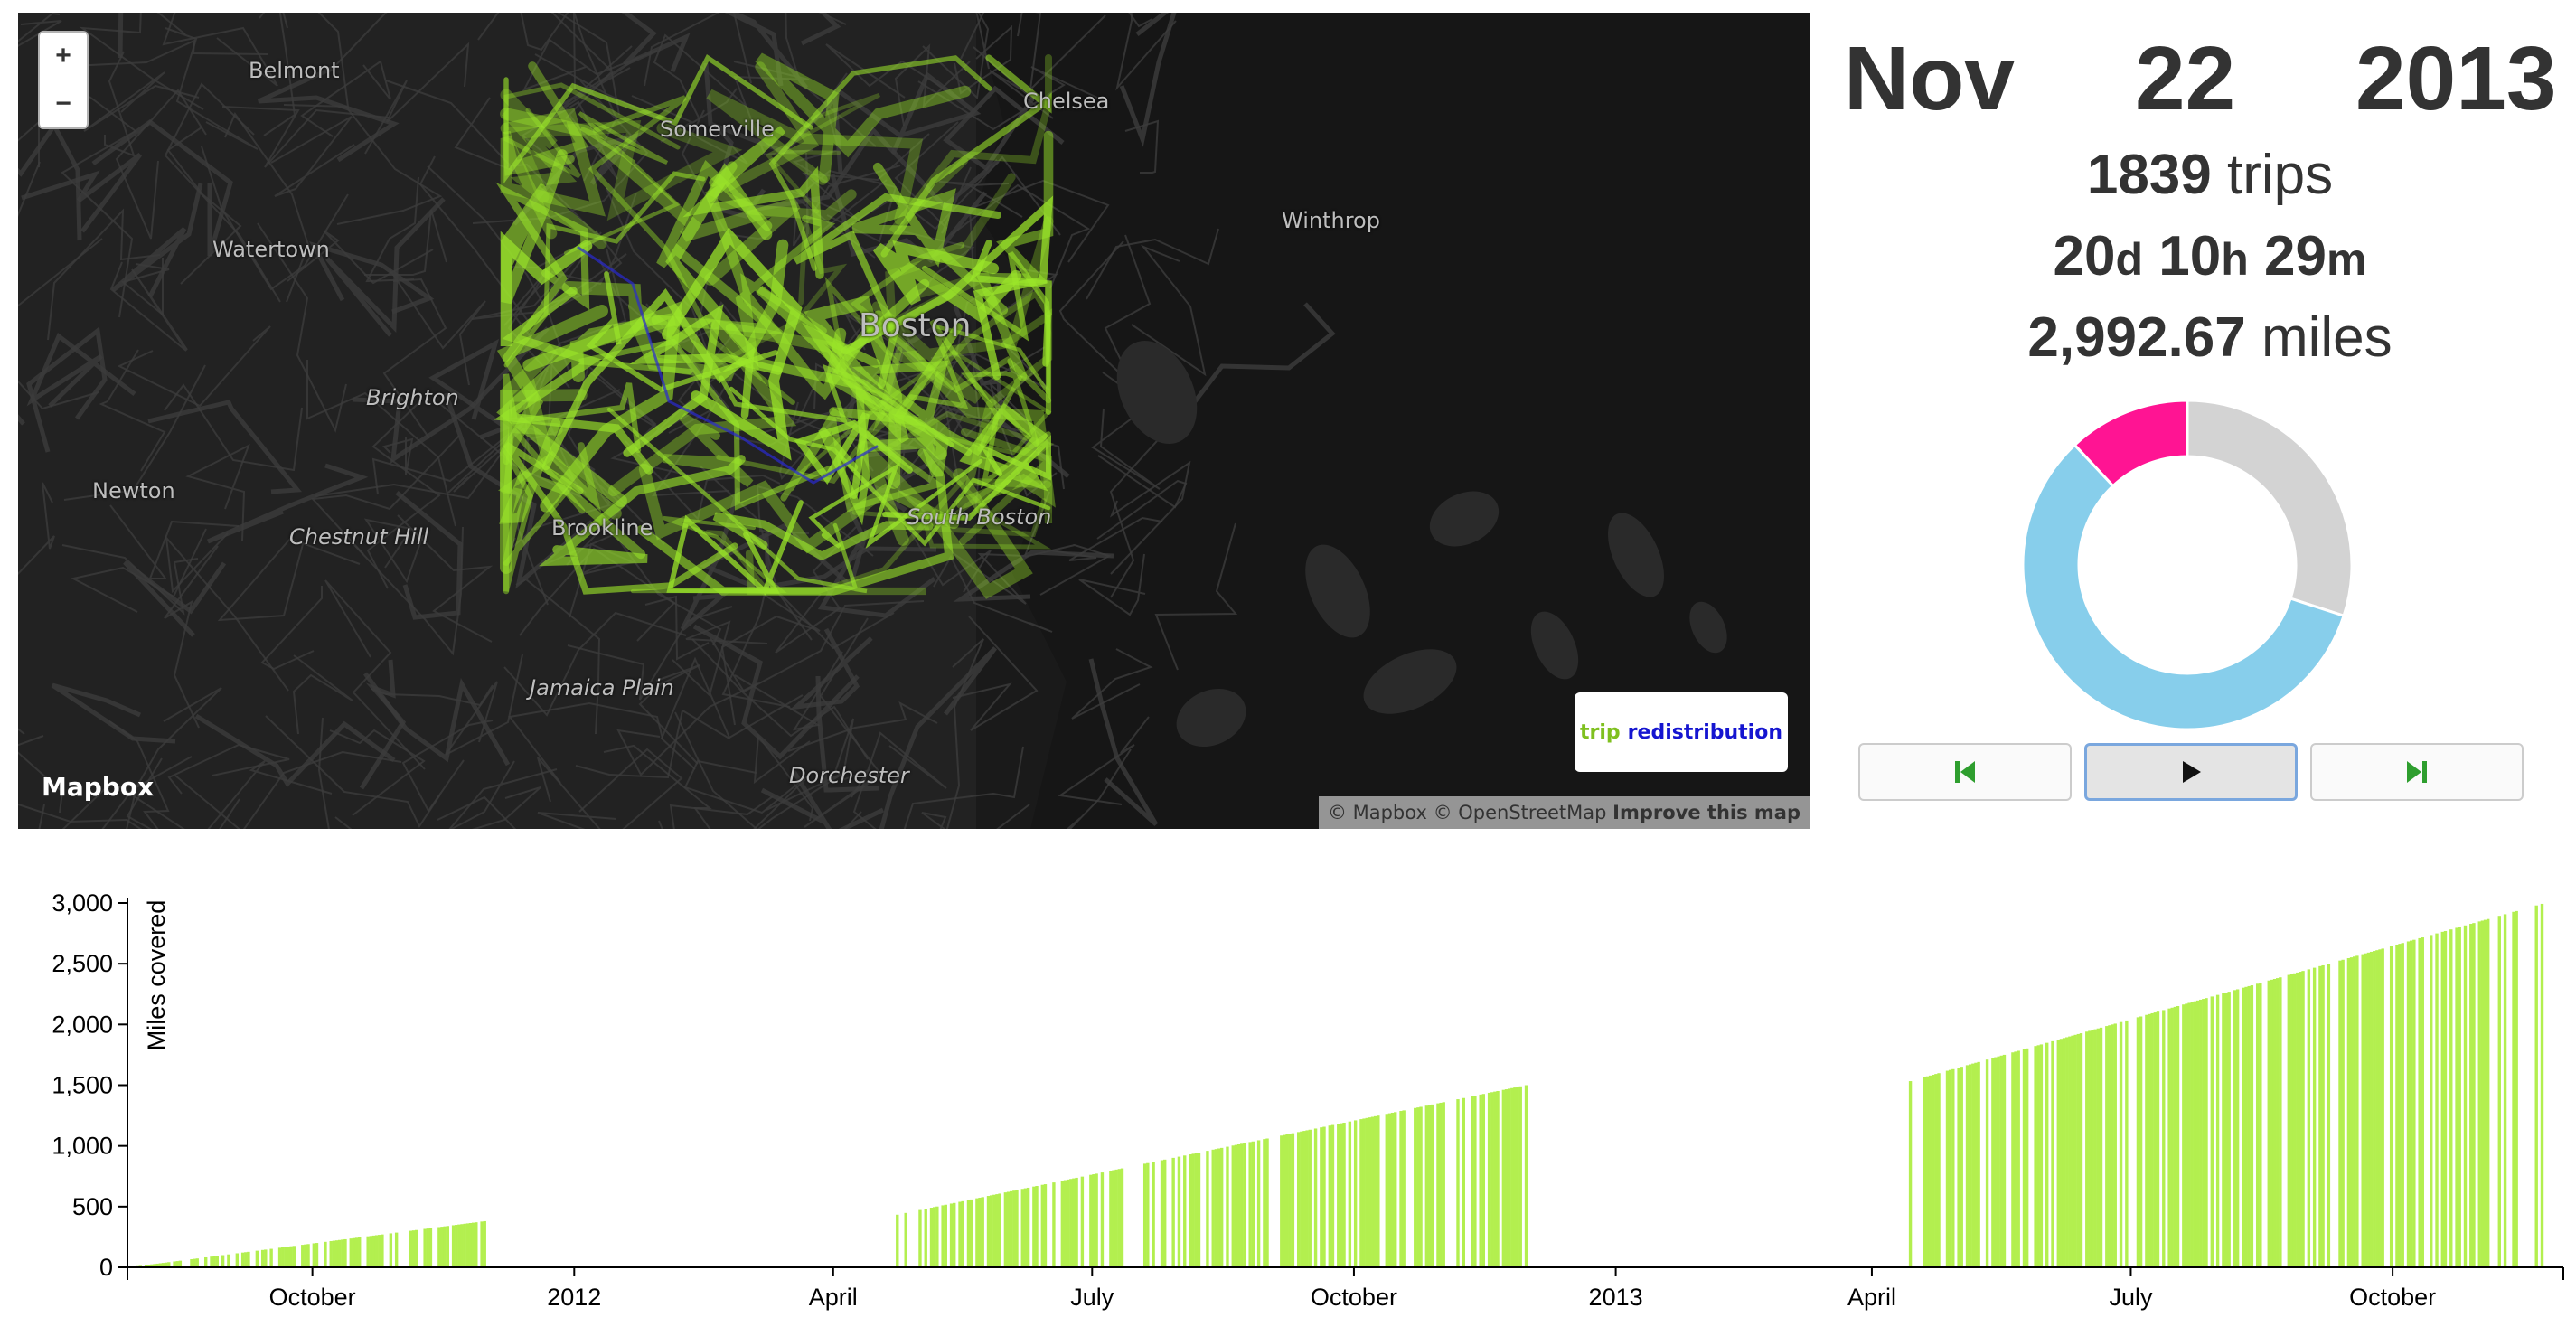  Describe the element at coordinates (2149, 175) in the screenshot. I see `trips-value: 1839` at that location.